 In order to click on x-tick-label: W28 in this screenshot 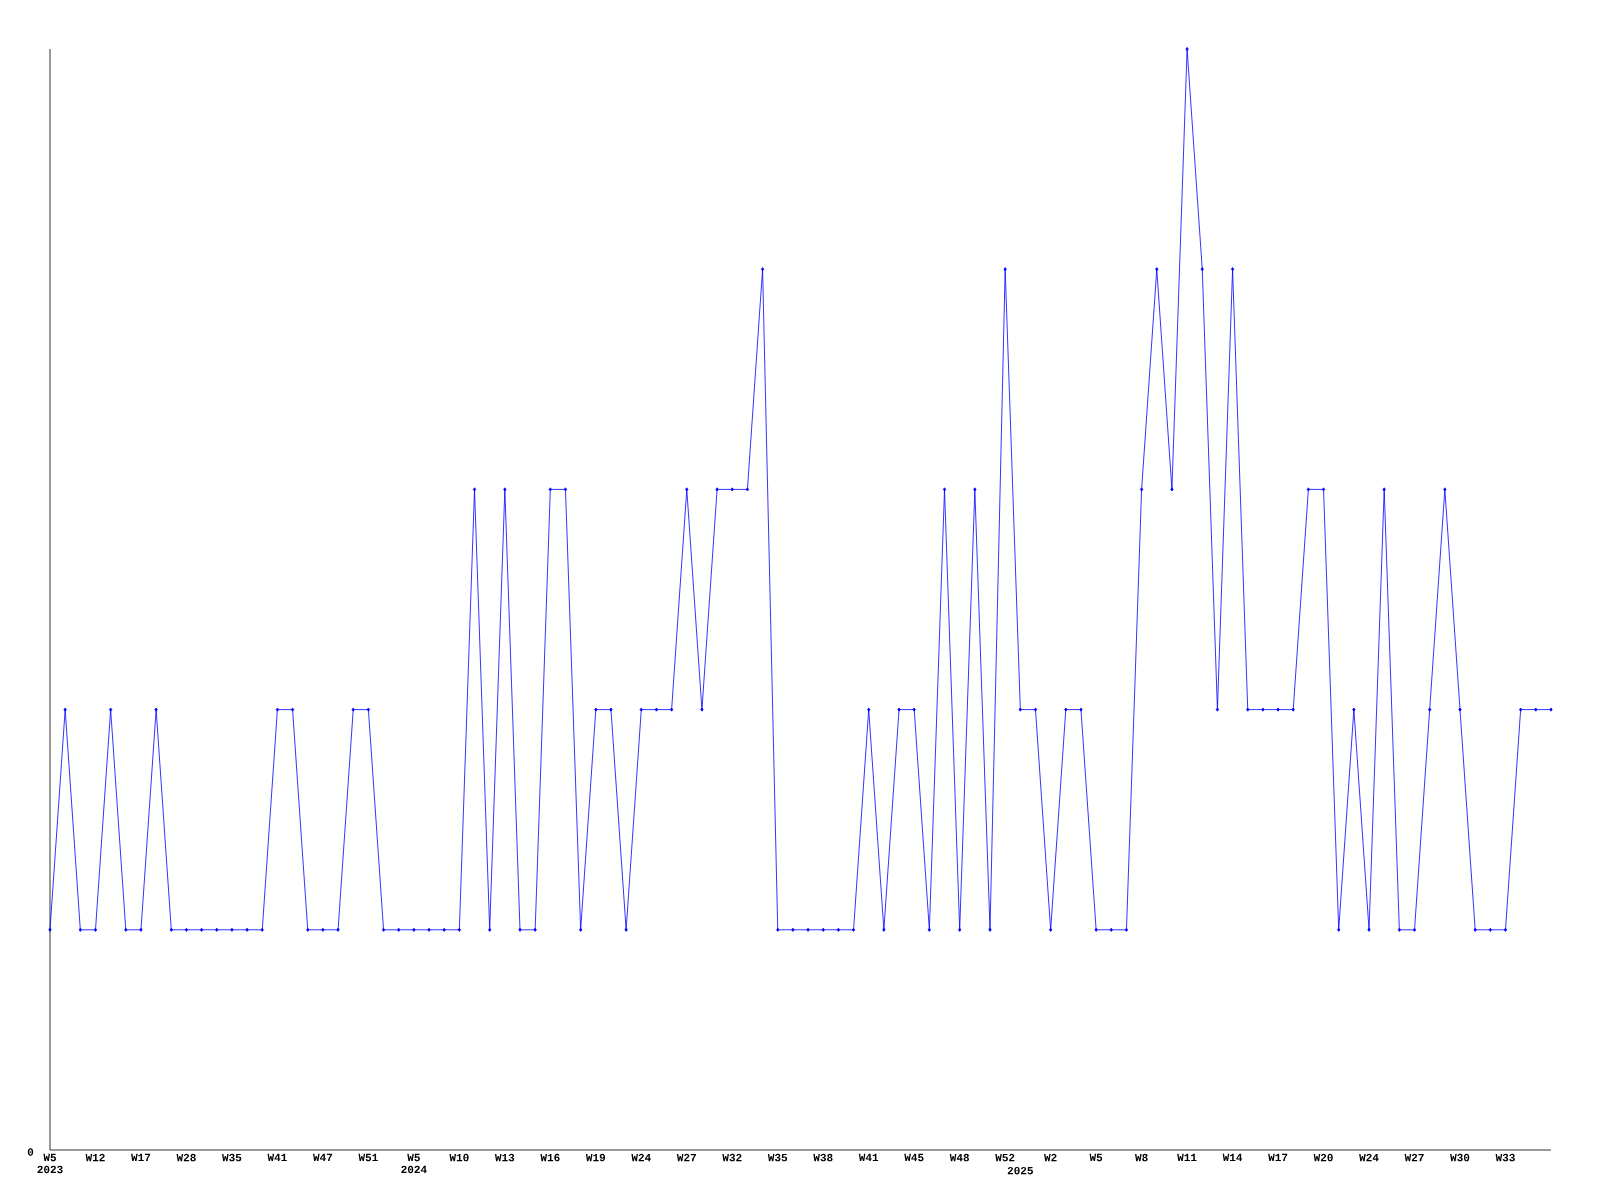, I will do `click(186, 1157)`.